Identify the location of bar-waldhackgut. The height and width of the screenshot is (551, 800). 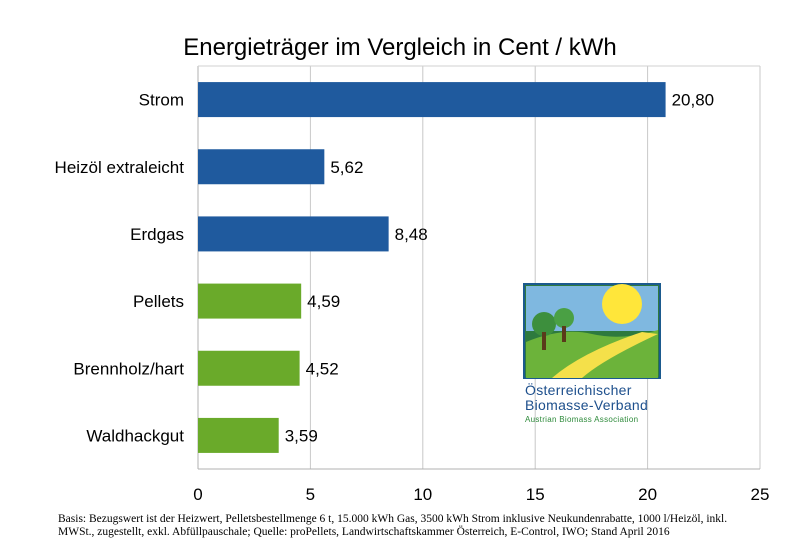
(238, 435).